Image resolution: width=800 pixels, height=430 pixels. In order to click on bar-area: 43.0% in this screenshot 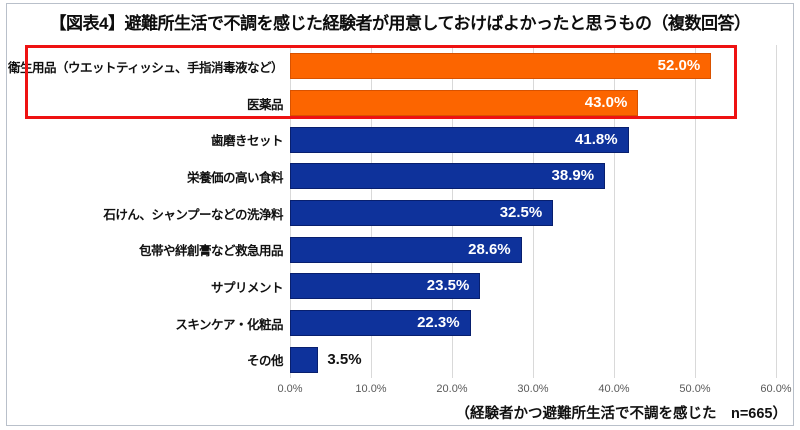, I will do `click(533, 103)`.